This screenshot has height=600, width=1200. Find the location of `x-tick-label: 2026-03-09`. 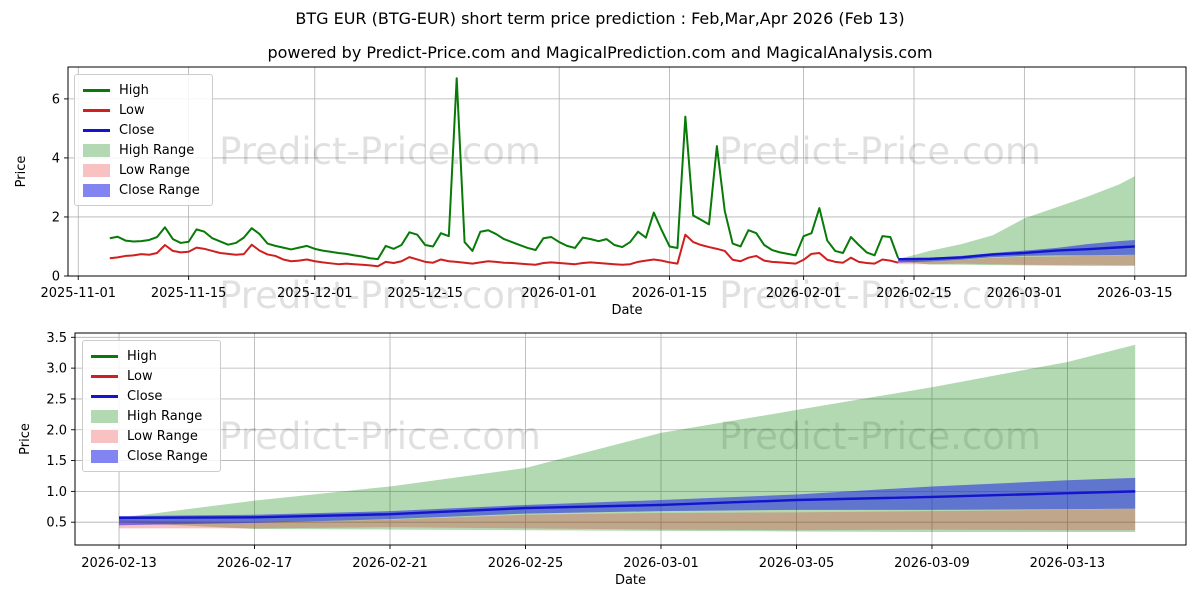

x-tick-label: 2026-03-09 is located at coordinates (932, 563).